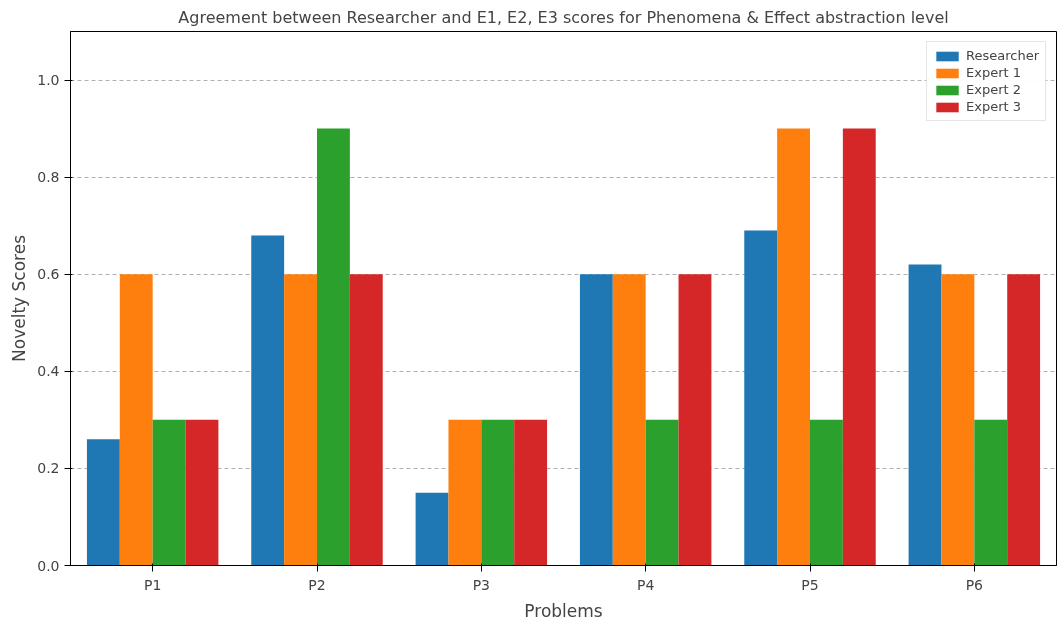 Image resolution: width=1061 pixels, height=623 pixels. What do you see at coordinates (994, 89) in the screenshot?
I see `legend-label: Expert 2` at bounding box center [994, 89].